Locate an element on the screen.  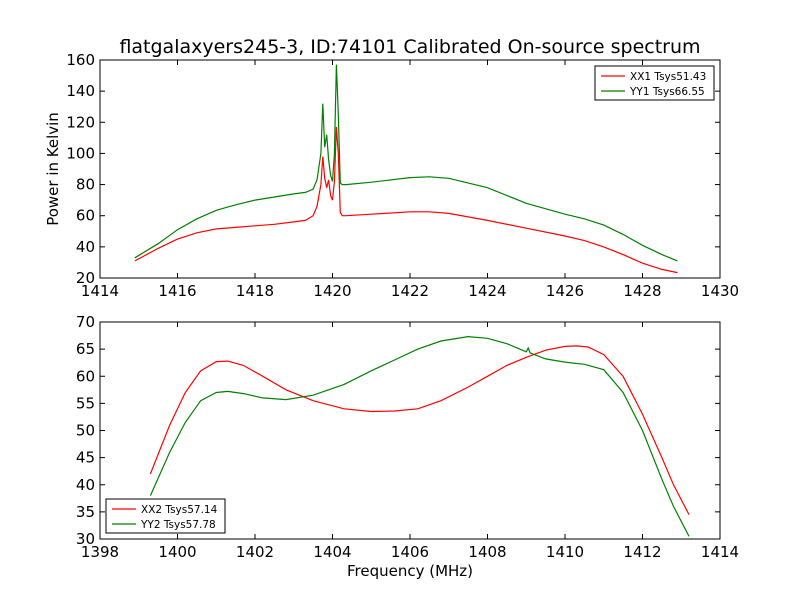
x-tick-label: 1404 is located at coordinates (332, 552).